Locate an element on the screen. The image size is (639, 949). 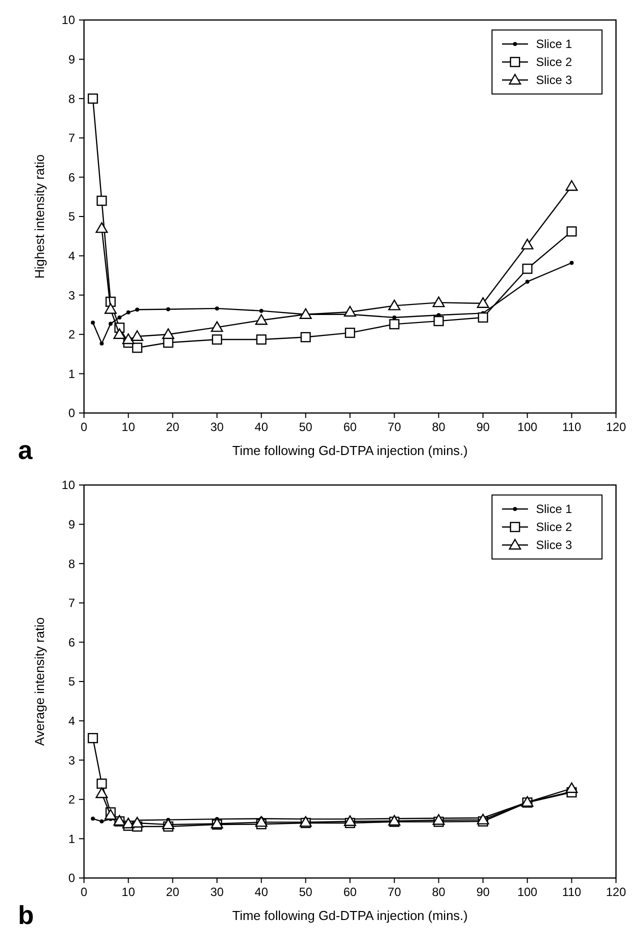
text: b is located at coordinates (26, 915).